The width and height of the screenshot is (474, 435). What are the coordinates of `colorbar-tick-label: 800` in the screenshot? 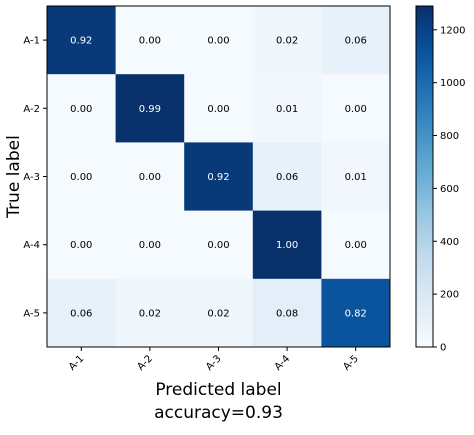 It's located at (449, 136).